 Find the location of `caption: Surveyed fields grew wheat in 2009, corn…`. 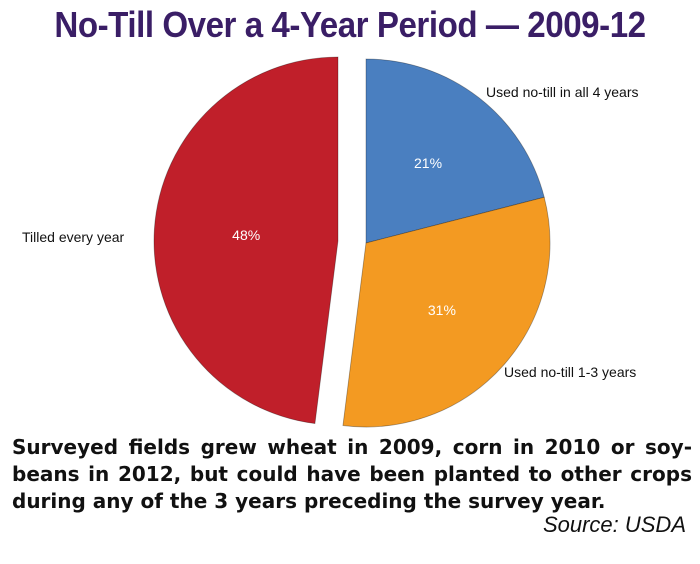

caption: Surveyed fields grew wheat in 2009, corn… is located at coordinates (352, 474).